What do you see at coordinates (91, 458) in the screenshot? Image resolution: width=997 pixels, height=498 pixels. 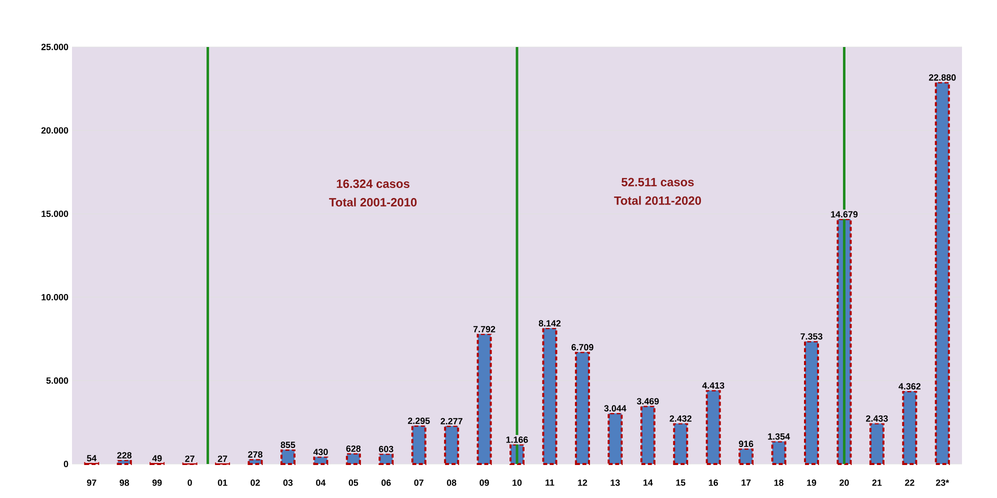 I see `data-label: 54` at bounding box center [91, 458].